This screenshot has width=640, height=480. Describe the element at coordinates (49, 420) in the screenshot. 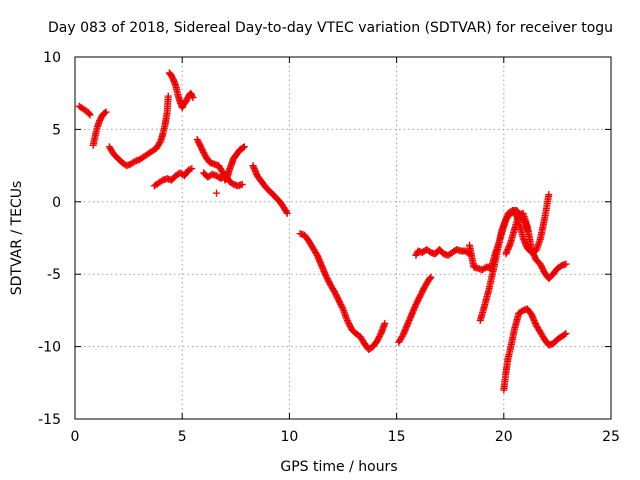

I see `y-tick-label: -15` at that location.